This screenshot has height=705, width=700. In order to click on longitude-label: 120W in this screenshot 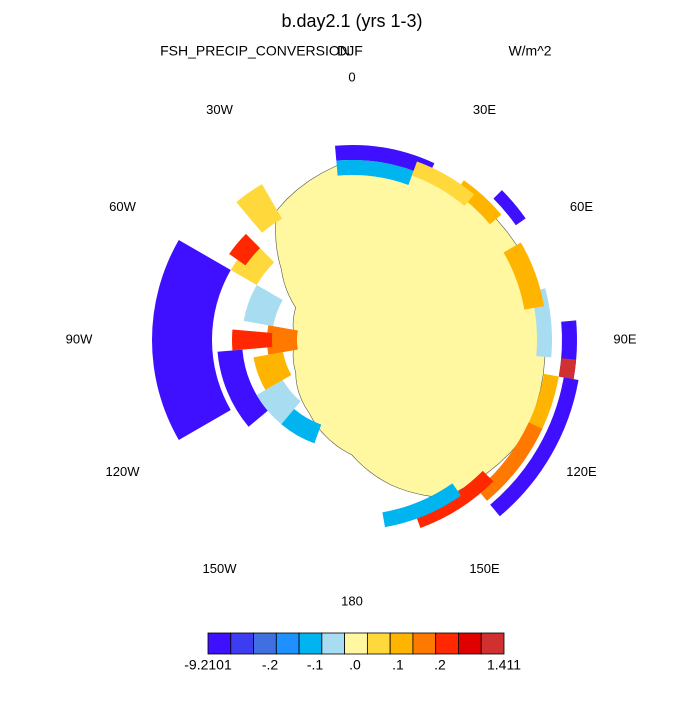, I will do `click(123, 471)`.